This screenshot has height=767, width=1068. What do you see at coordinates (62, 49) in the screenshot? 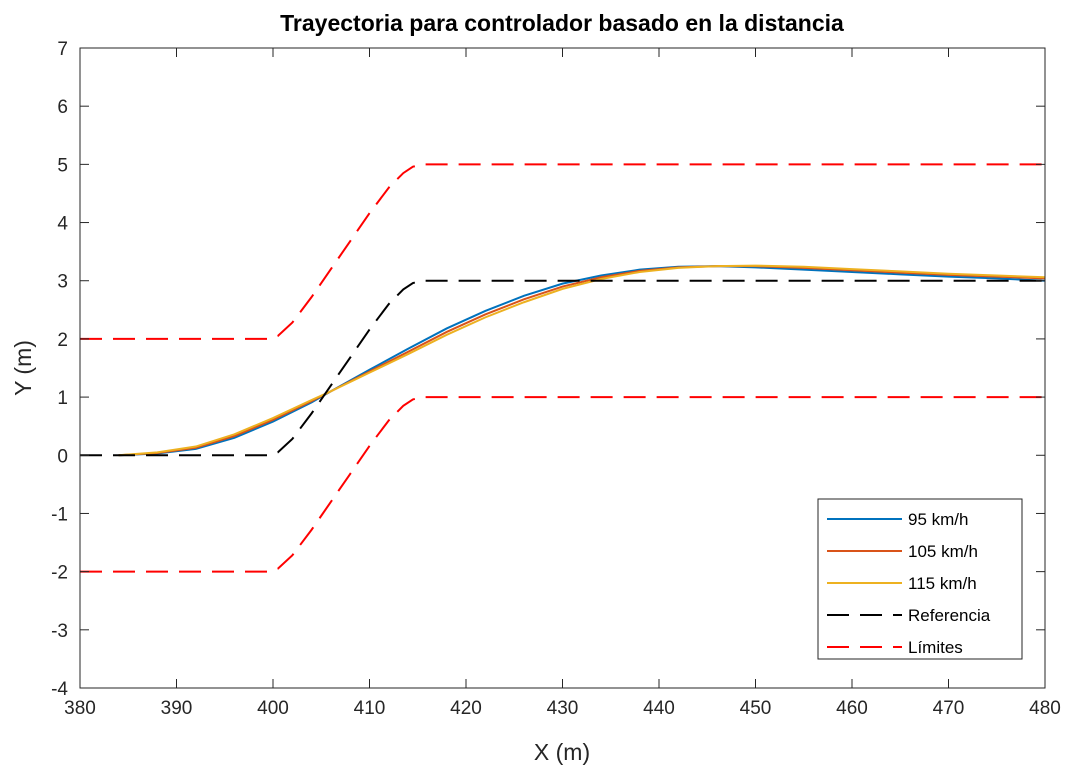
I see `y-tick-label: 7` at bounding box center [62, 49].